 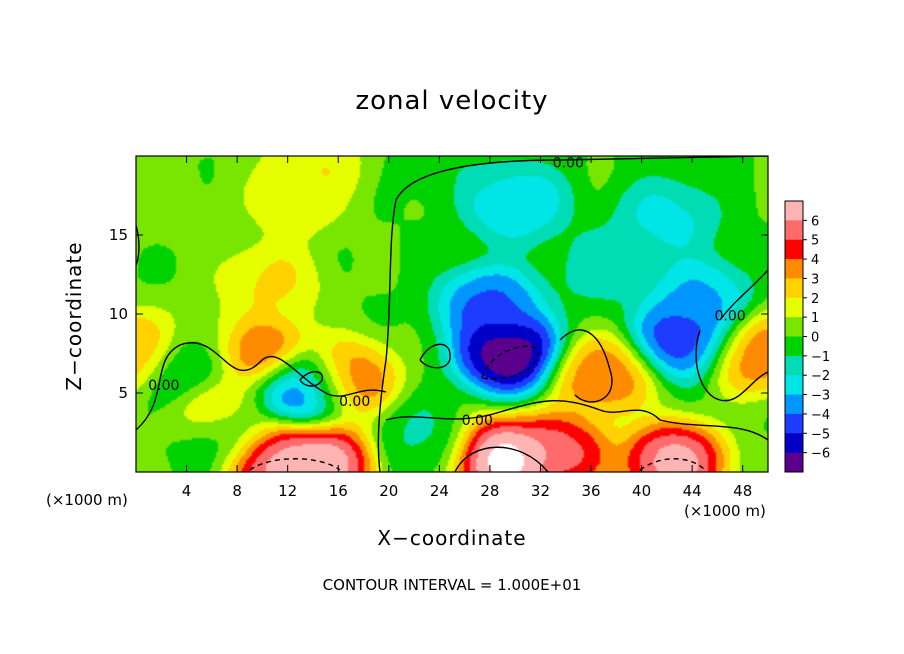 What do you see at coordinates (815, 279) in the screenshot?
I see `colorbar-tick-label: 3` at bounding box center [815, 279].